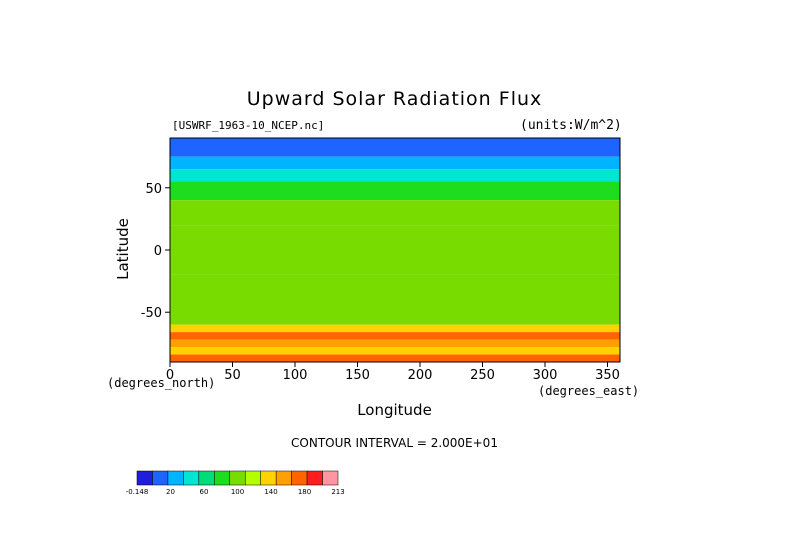  What do you see at coordinates (204, 492) in the screenshot?
I see `colorbar-tick-label: 60` at bounding box center [204, 492].